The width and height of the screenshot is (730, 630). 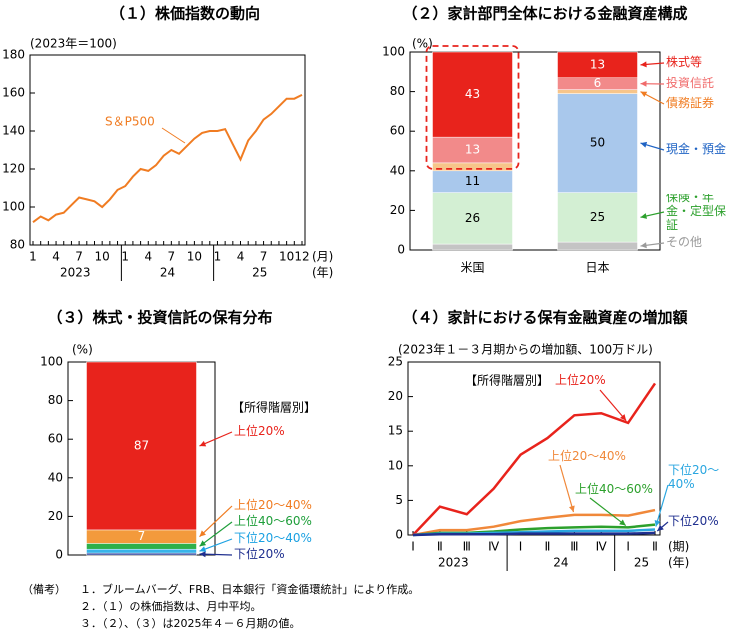 I want to click on series-label: 下位20～40%, so click(x=694, y=477).